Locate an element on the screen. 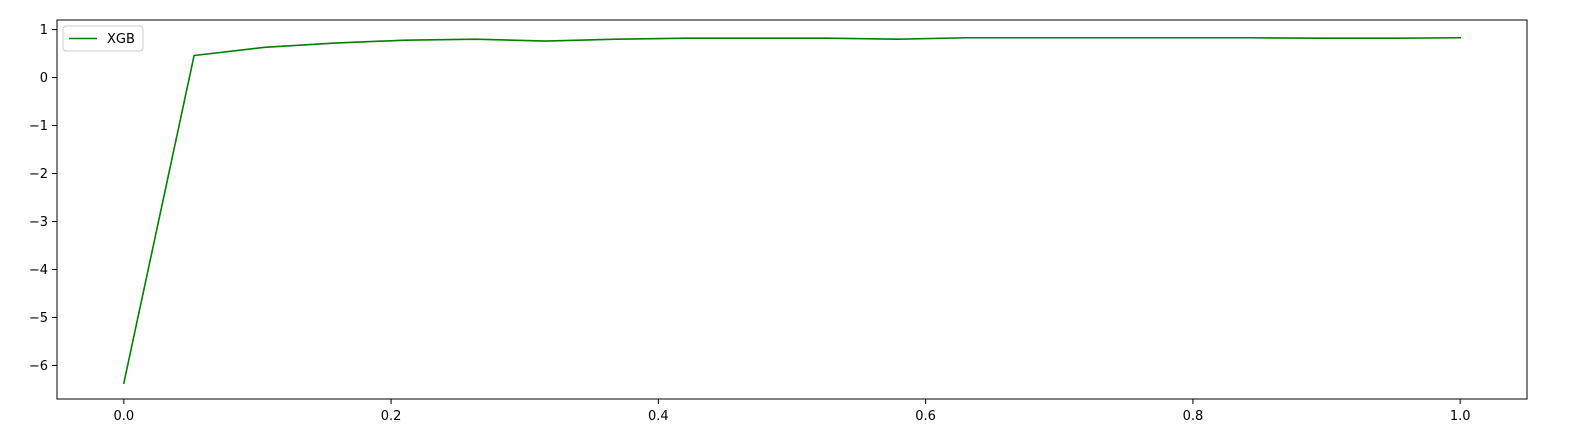 This screenshot has height=438, width=1590. y-tick-label: −3 is located at coordinates (38, 222).